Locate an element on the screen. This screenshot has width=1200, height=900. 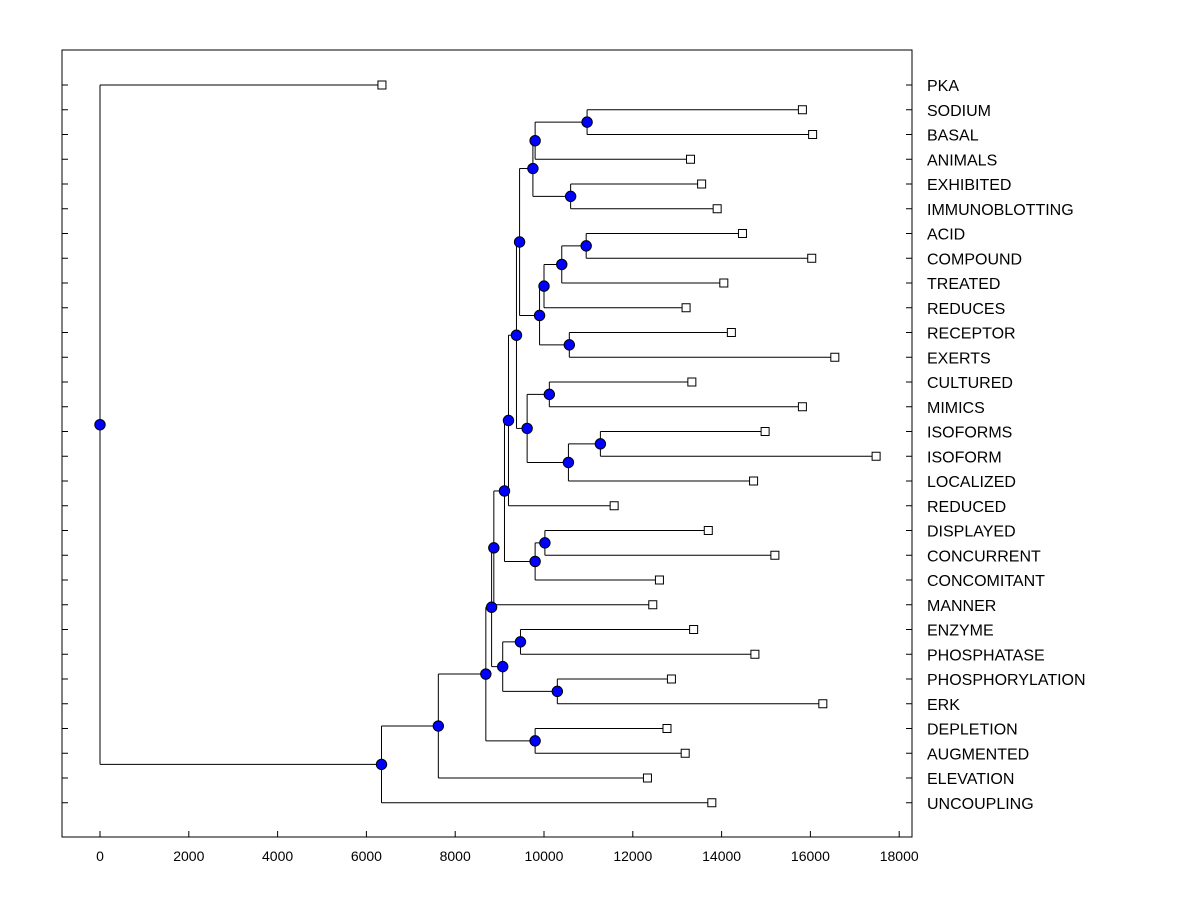
x-tick-label: 0 is located at coordinates (100, 856).